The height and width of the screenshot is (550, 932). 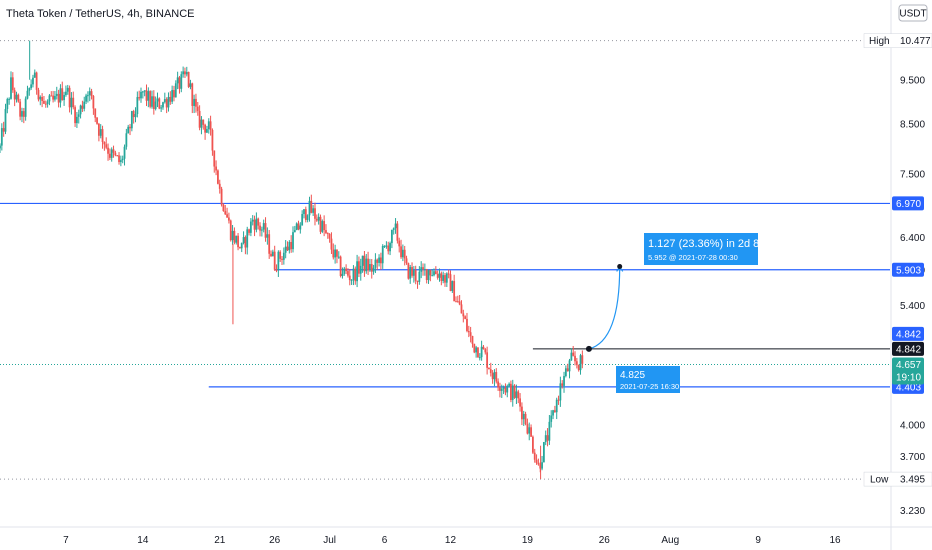 What do you see at coordinates (758, 540) in the screenshot?
I see `time-tick-label: 9` at bounding box center [758, 540].